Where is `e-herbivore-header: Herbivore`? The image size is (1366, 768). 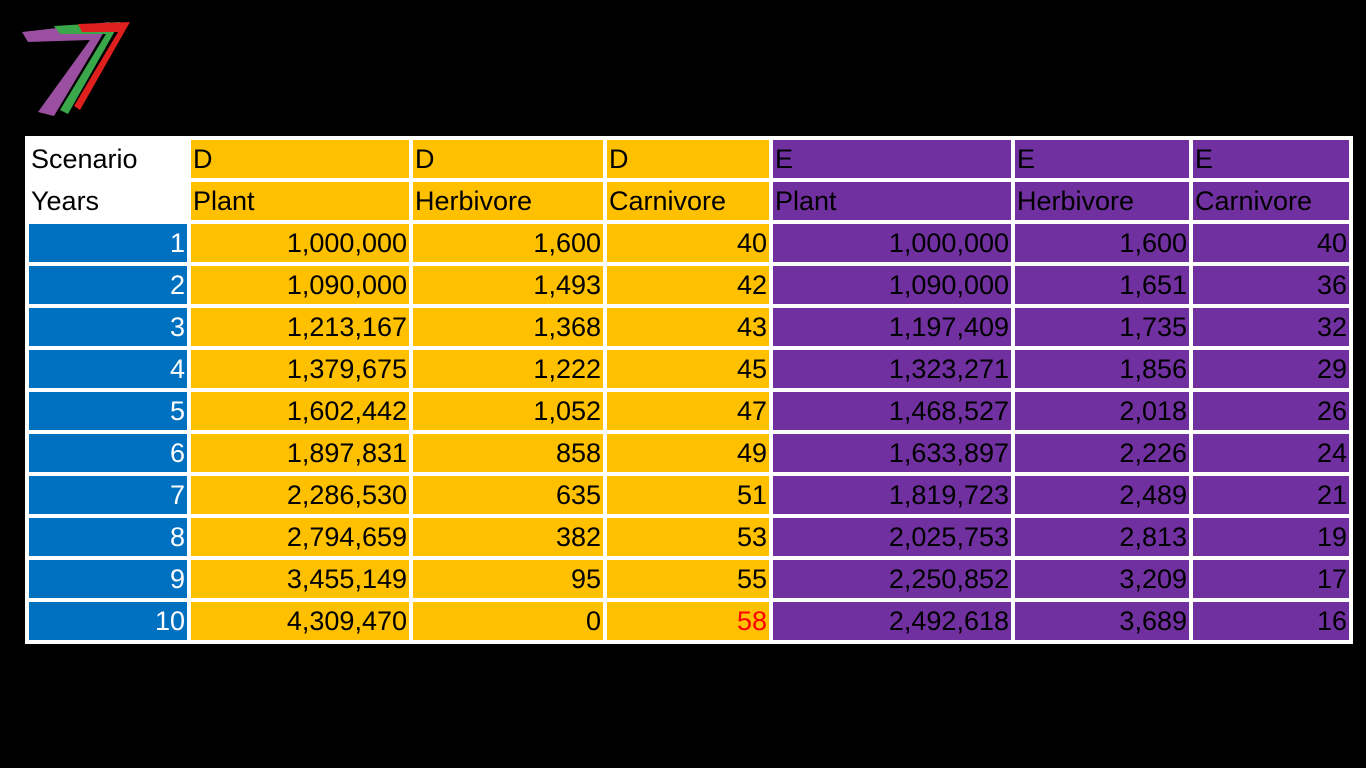
e-herbivore-header: Herbivore is located at coordinates (1102, 201).